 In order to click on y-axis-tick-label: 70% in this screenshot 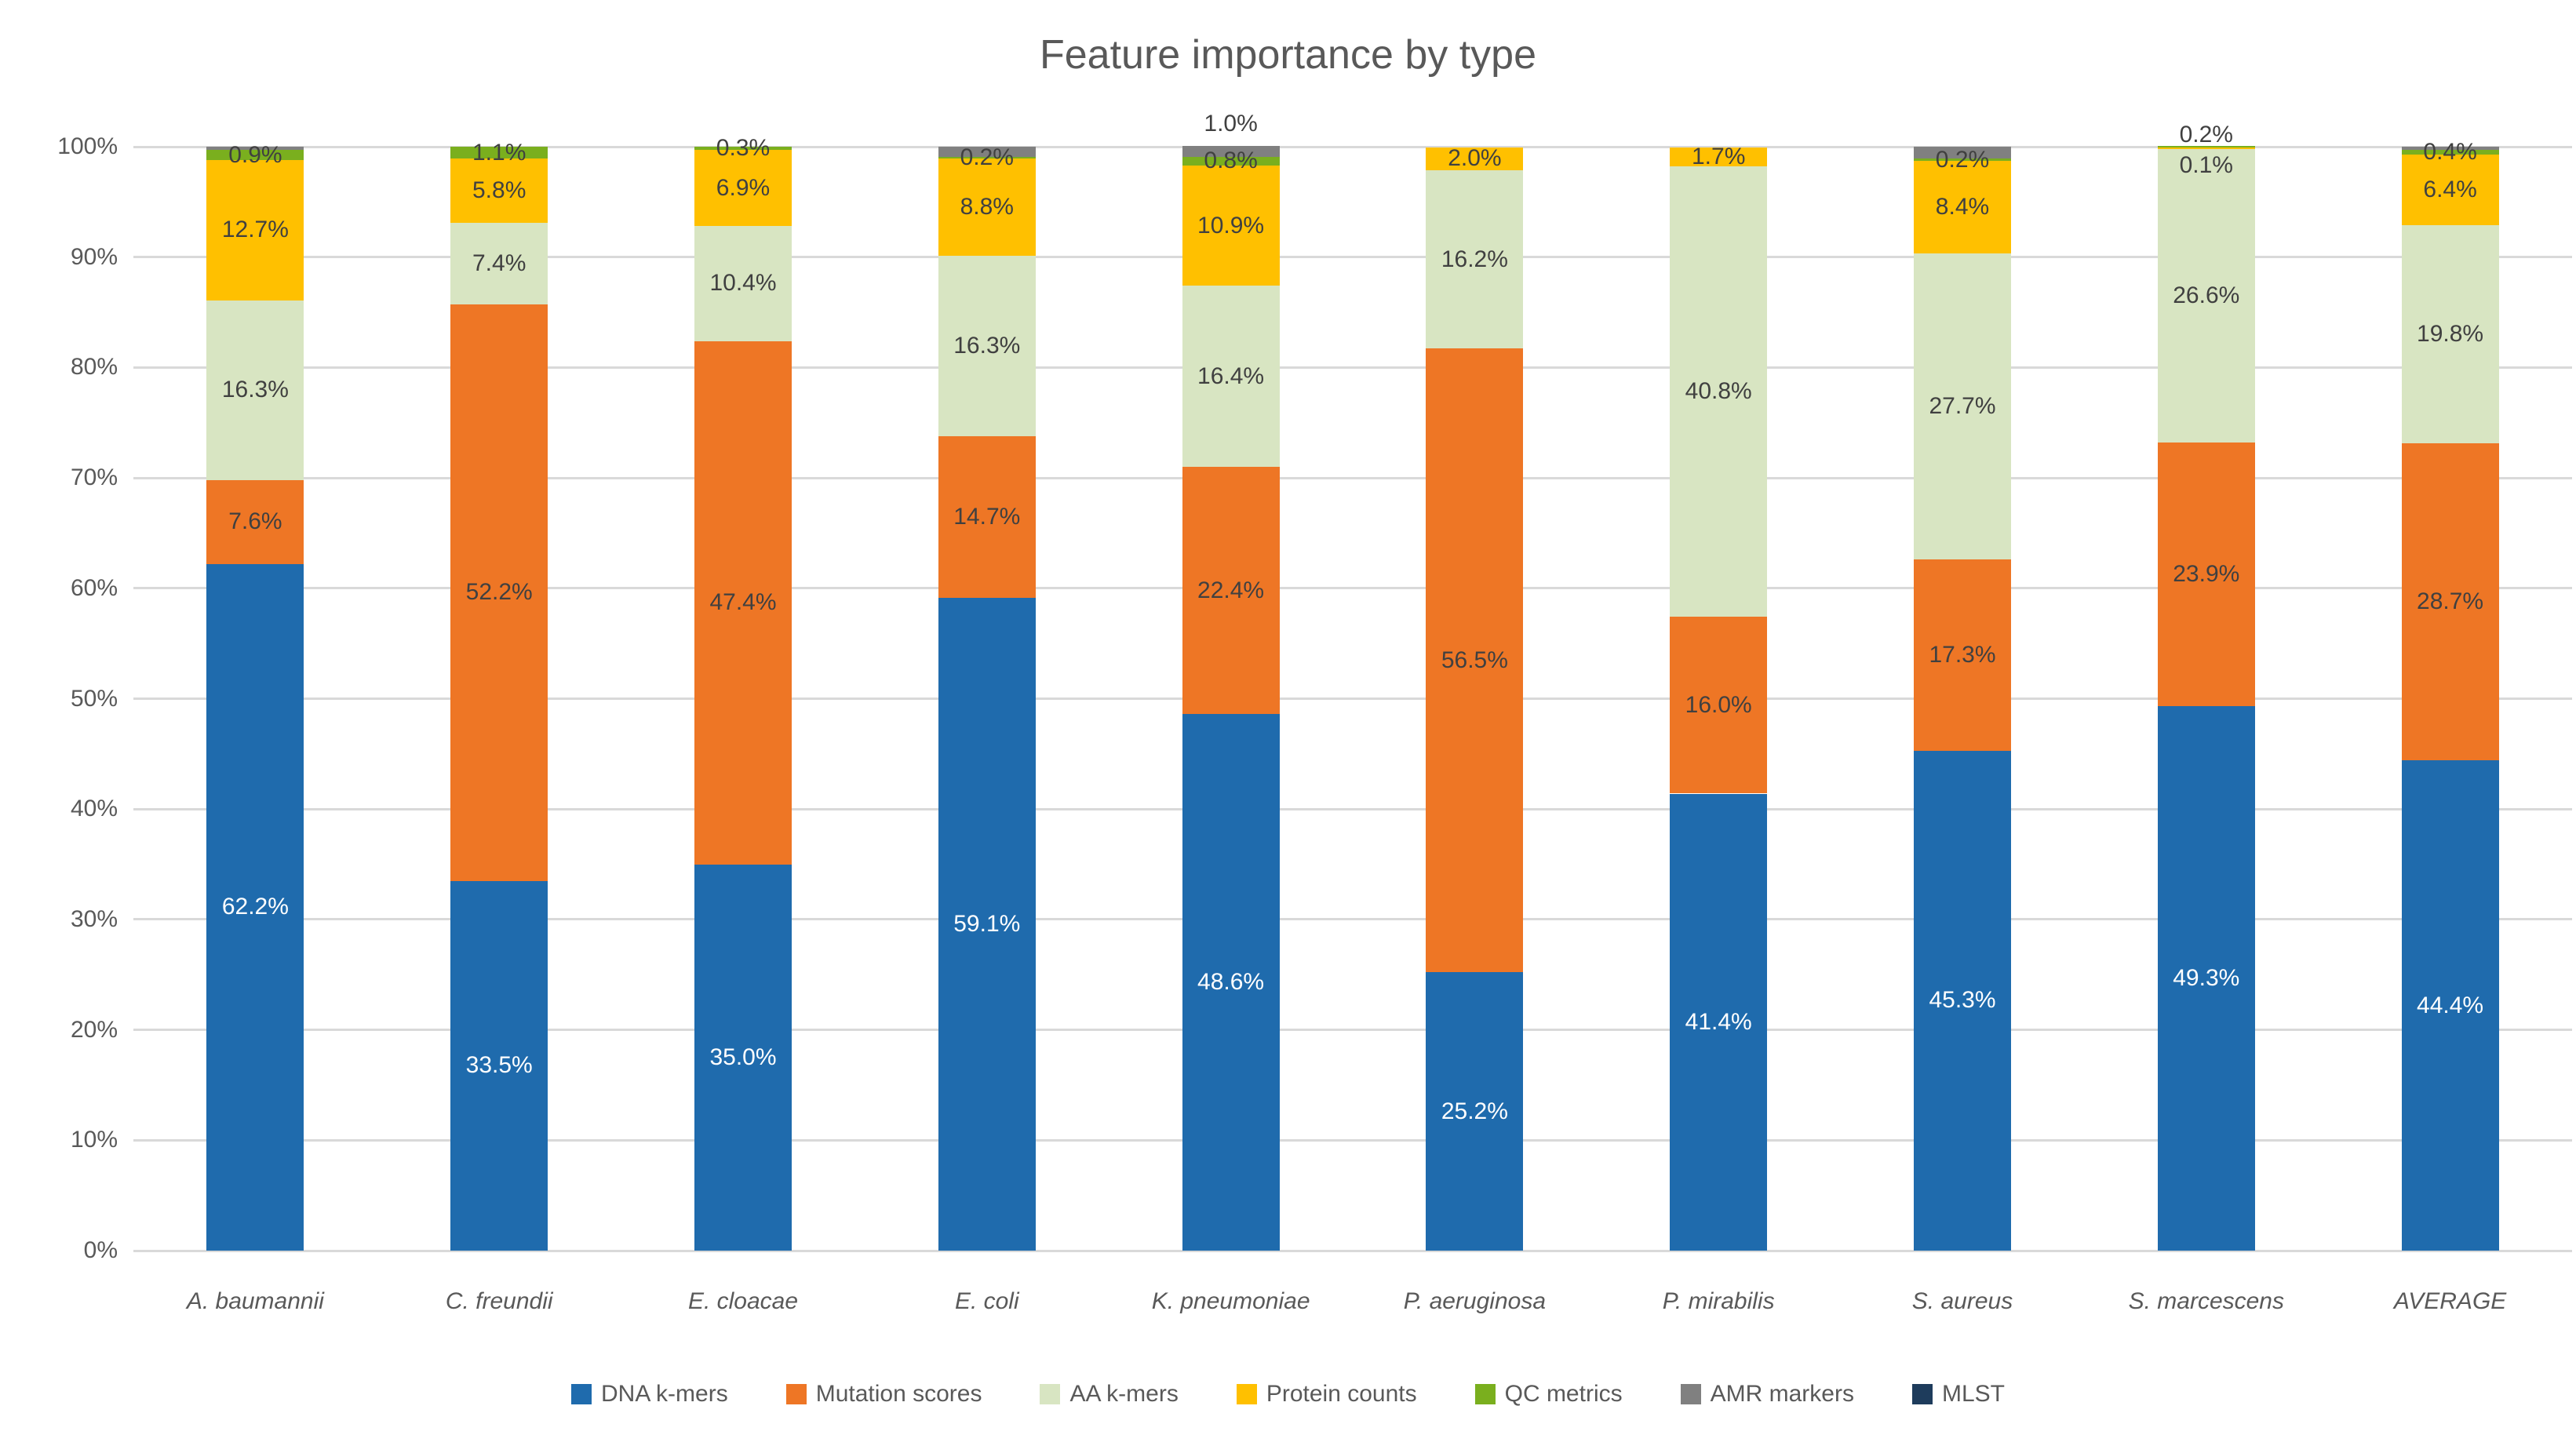, I will do `click(94, 477)`.